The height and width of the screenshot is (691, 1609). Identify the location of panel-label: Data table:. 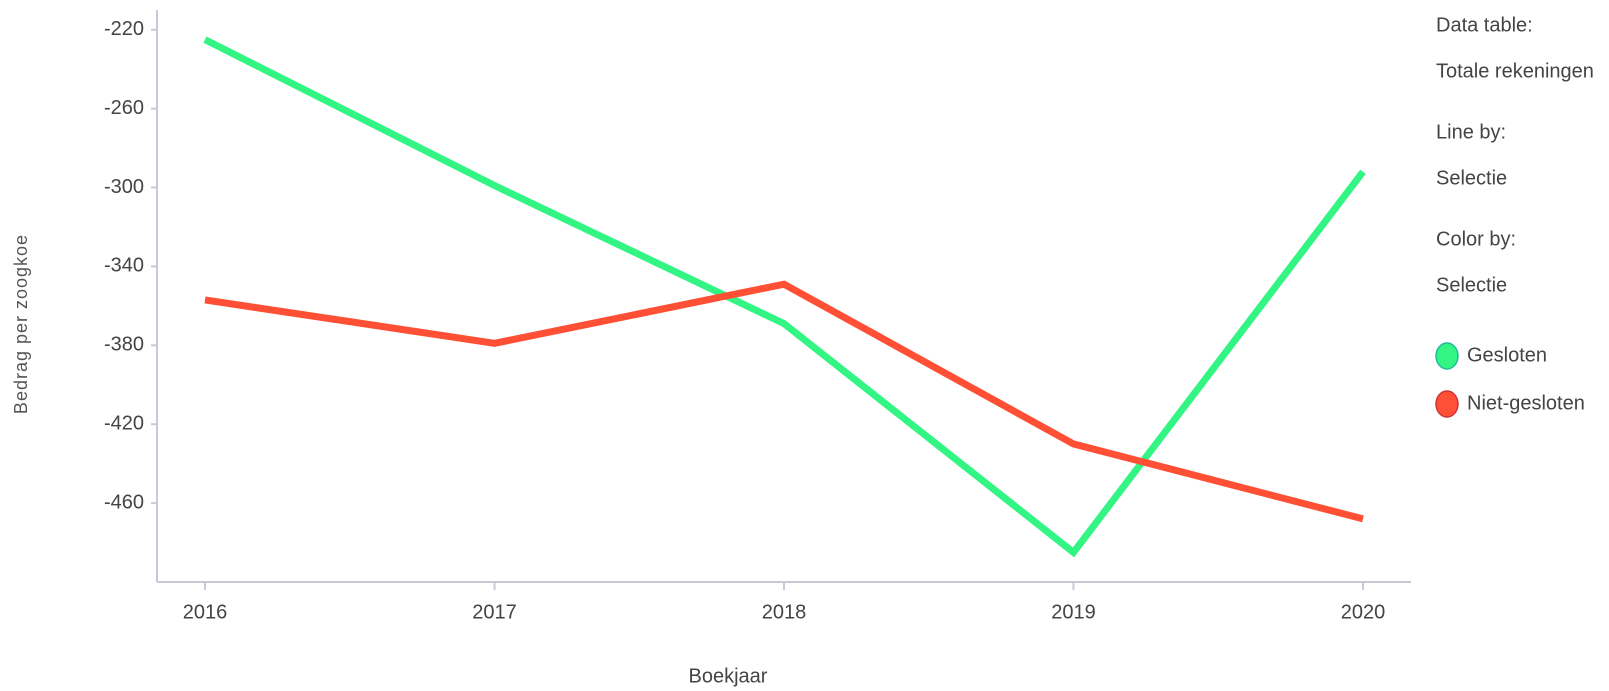
(1484, 25).